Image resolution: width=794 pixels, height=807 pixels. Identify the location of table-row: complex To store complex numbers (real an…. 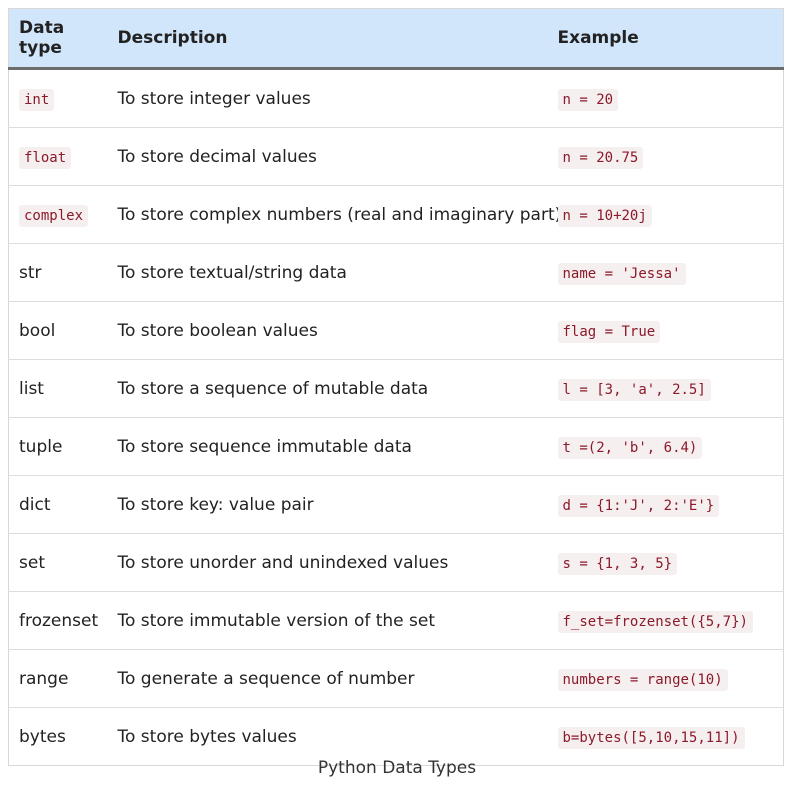
(396, 214).